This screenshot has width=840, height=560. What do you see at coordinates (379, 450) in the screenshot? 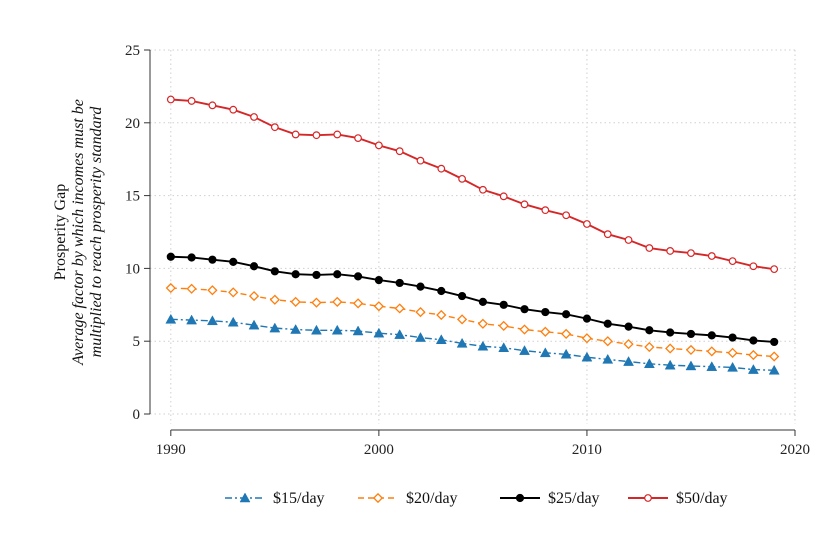
I see `x-tick-label: 2000` at bounding box center [379, 450].